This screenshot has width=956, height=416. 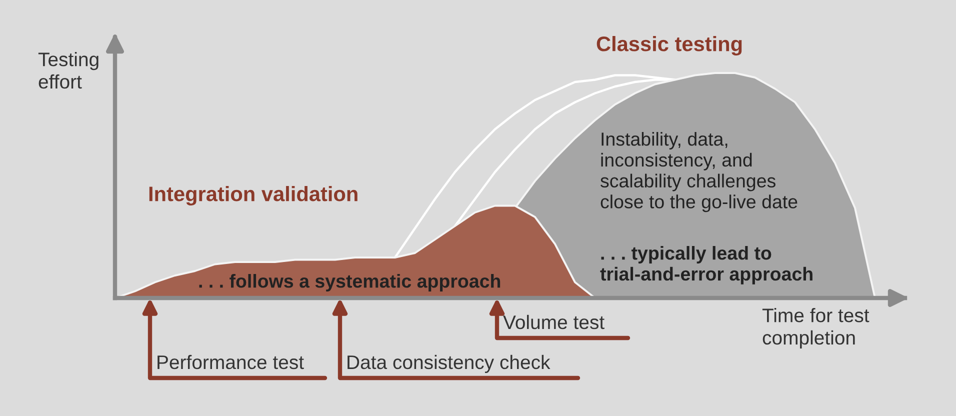 I want to click on annotation: Integration validation, so click(x=253, y=196).